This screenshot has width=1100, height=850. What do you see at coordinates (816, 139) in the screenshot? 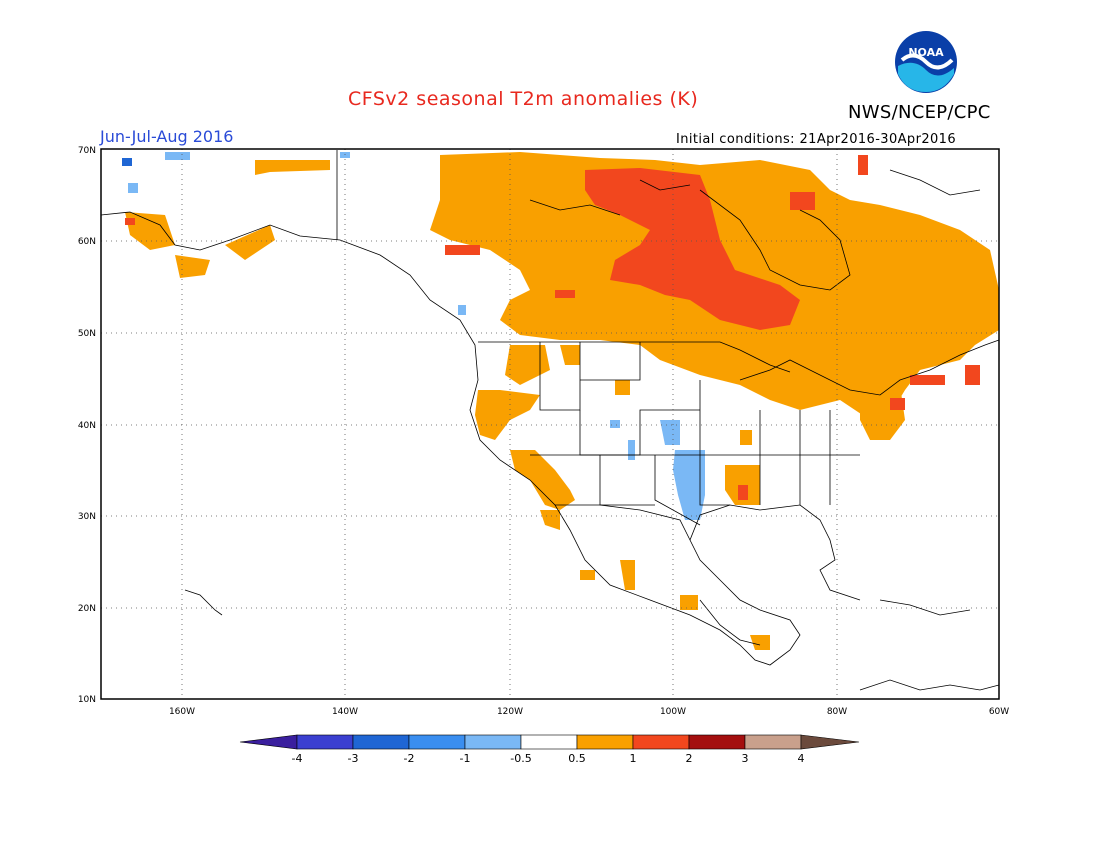
I see `initial-conditions-label: Initial conditions: 21Apr2016-30Apr2016` at bounding box center [816, 139].